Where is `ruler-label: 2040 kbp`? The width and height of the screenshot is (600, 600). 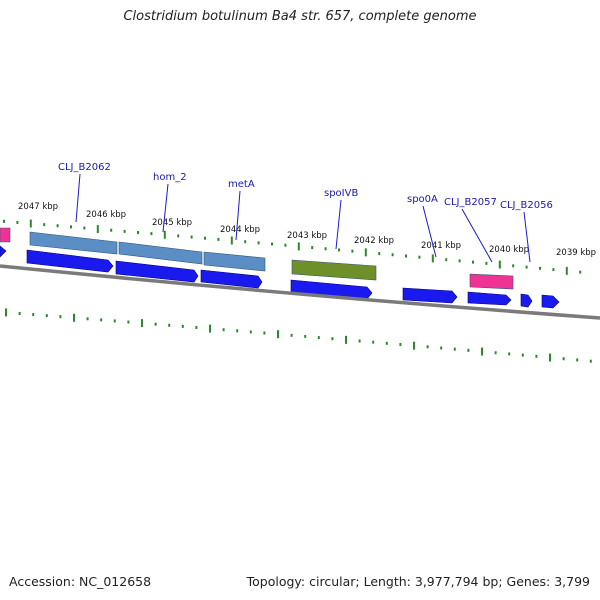
ruler-label: 2040 kbp is located at coordinates (509, 250).